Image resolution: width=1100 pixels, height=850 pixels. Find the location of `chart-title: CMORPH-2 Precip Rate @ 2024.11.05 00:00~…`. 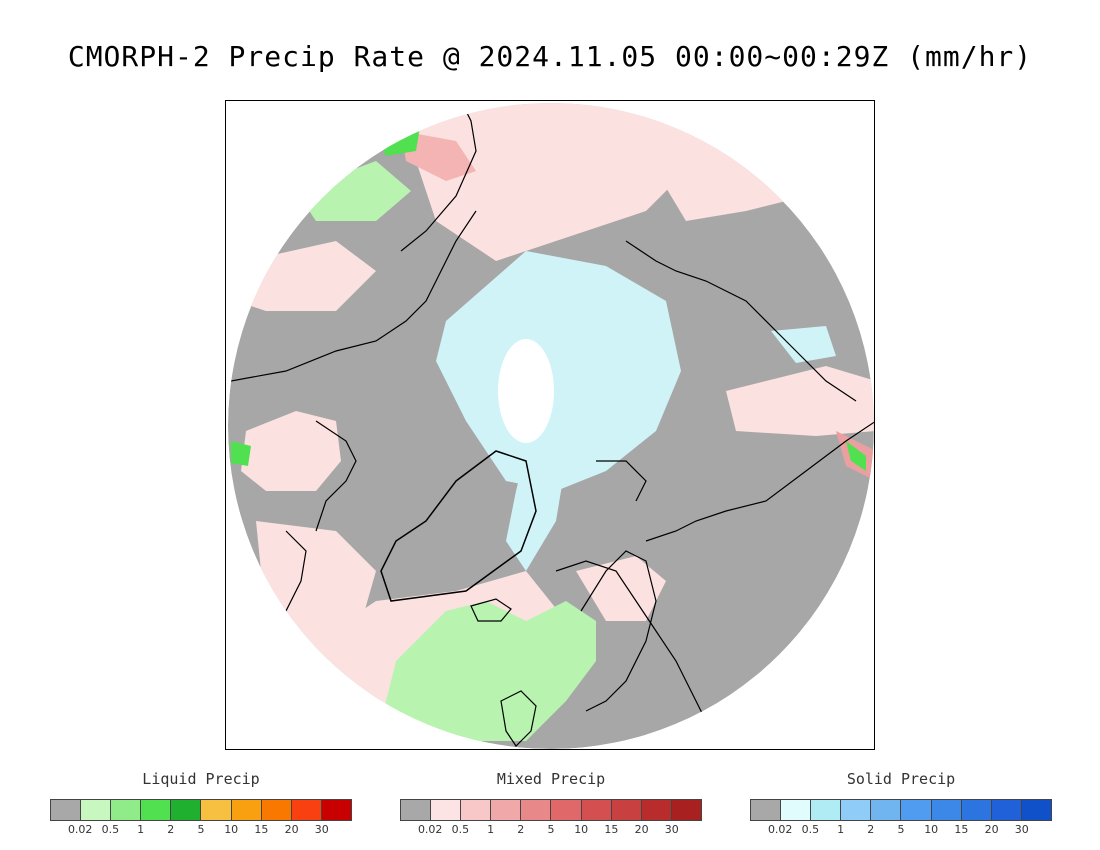

chart-title: CMORPH-2 Precip Rate @ 2024.11.05 00:00~… is located at coordinates (550, 56).